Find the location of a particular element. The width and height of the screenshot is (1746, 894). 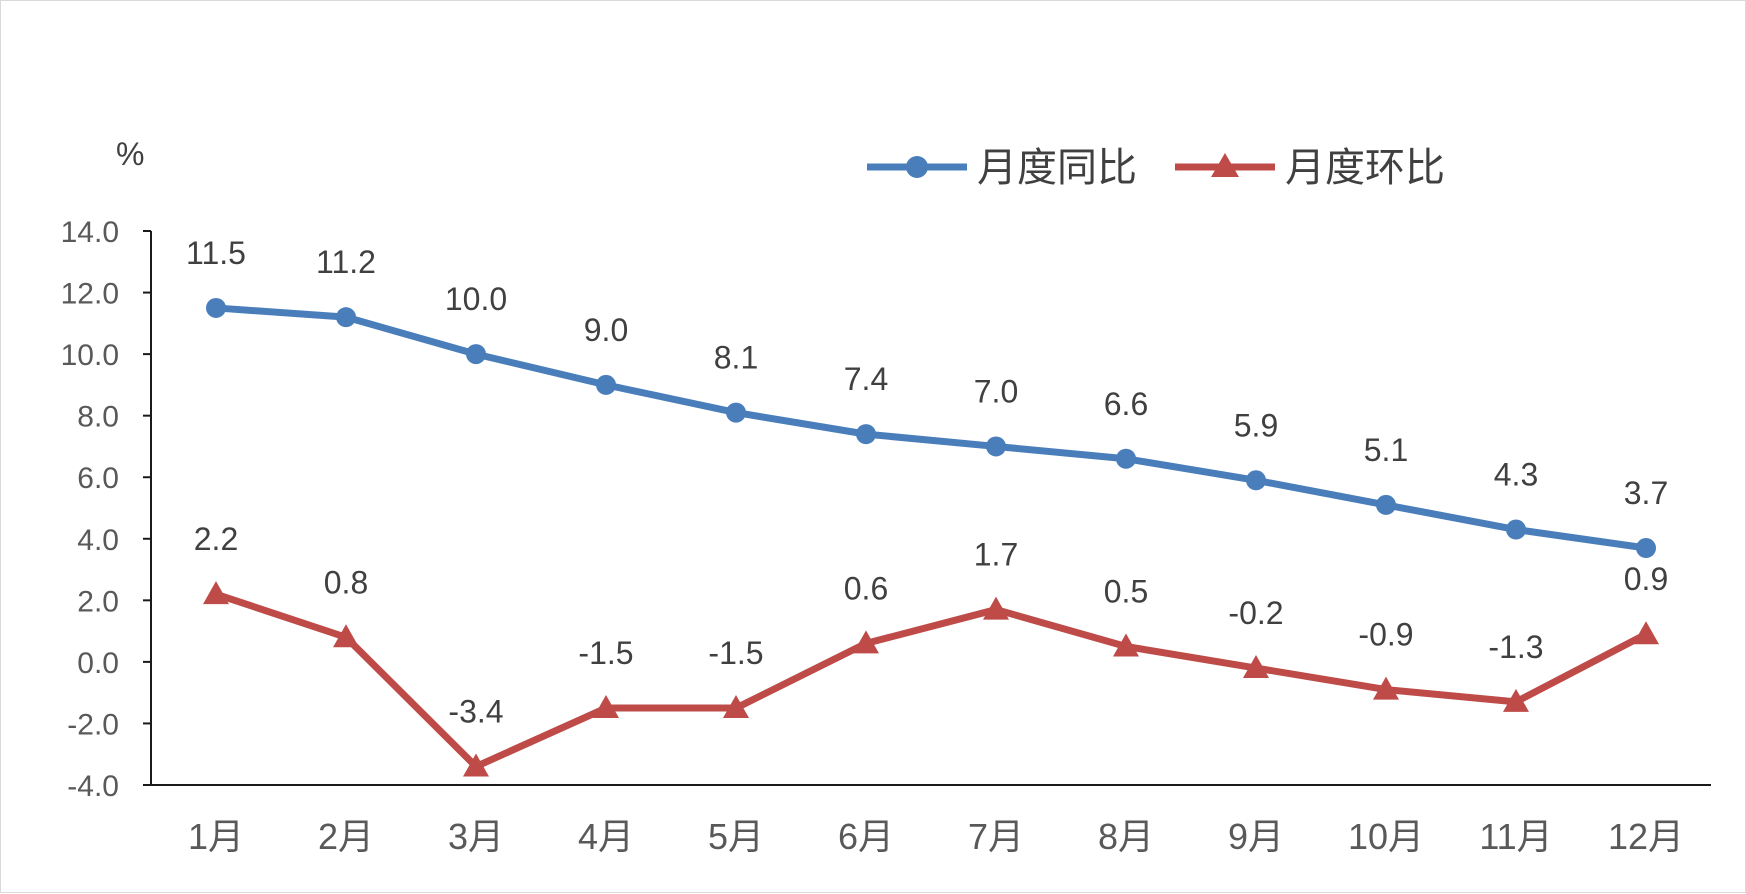

data-label: 3.7 is located at coordinates (1646, 493).